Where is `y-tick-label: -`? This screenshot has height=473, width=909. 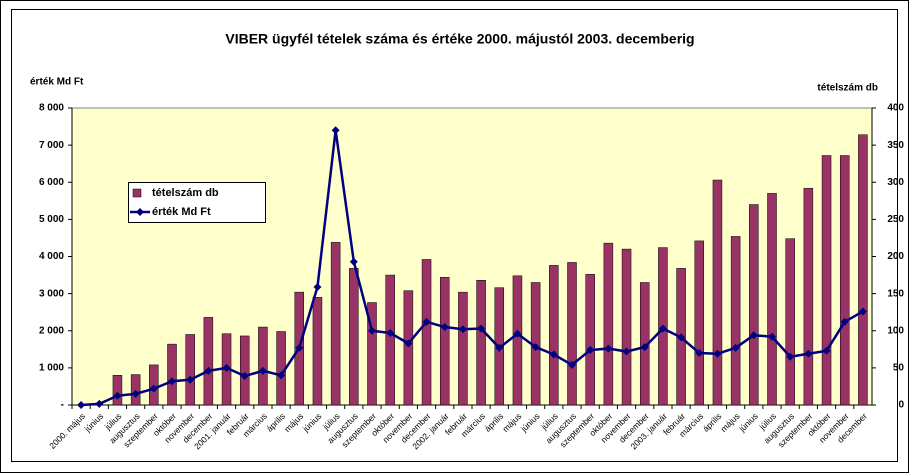 y-tick-label: - is located at coordinates (62, 405).